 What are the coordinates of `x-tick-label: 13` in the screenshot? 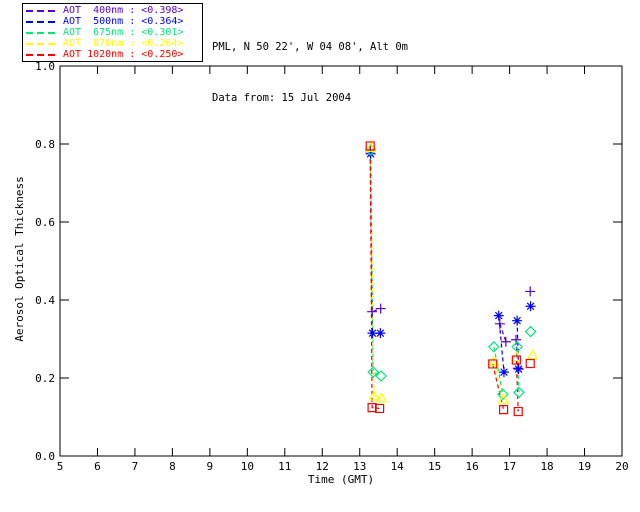 It's located at (359, 466).